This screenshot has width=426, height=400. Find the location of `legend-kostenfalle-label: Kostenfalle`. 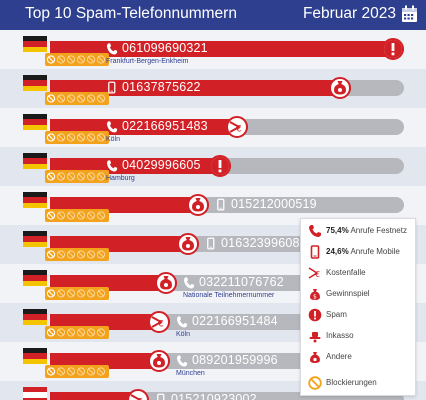

legend-kostenfalle-label: Kostenfalle is located at coordinates (346, 272).